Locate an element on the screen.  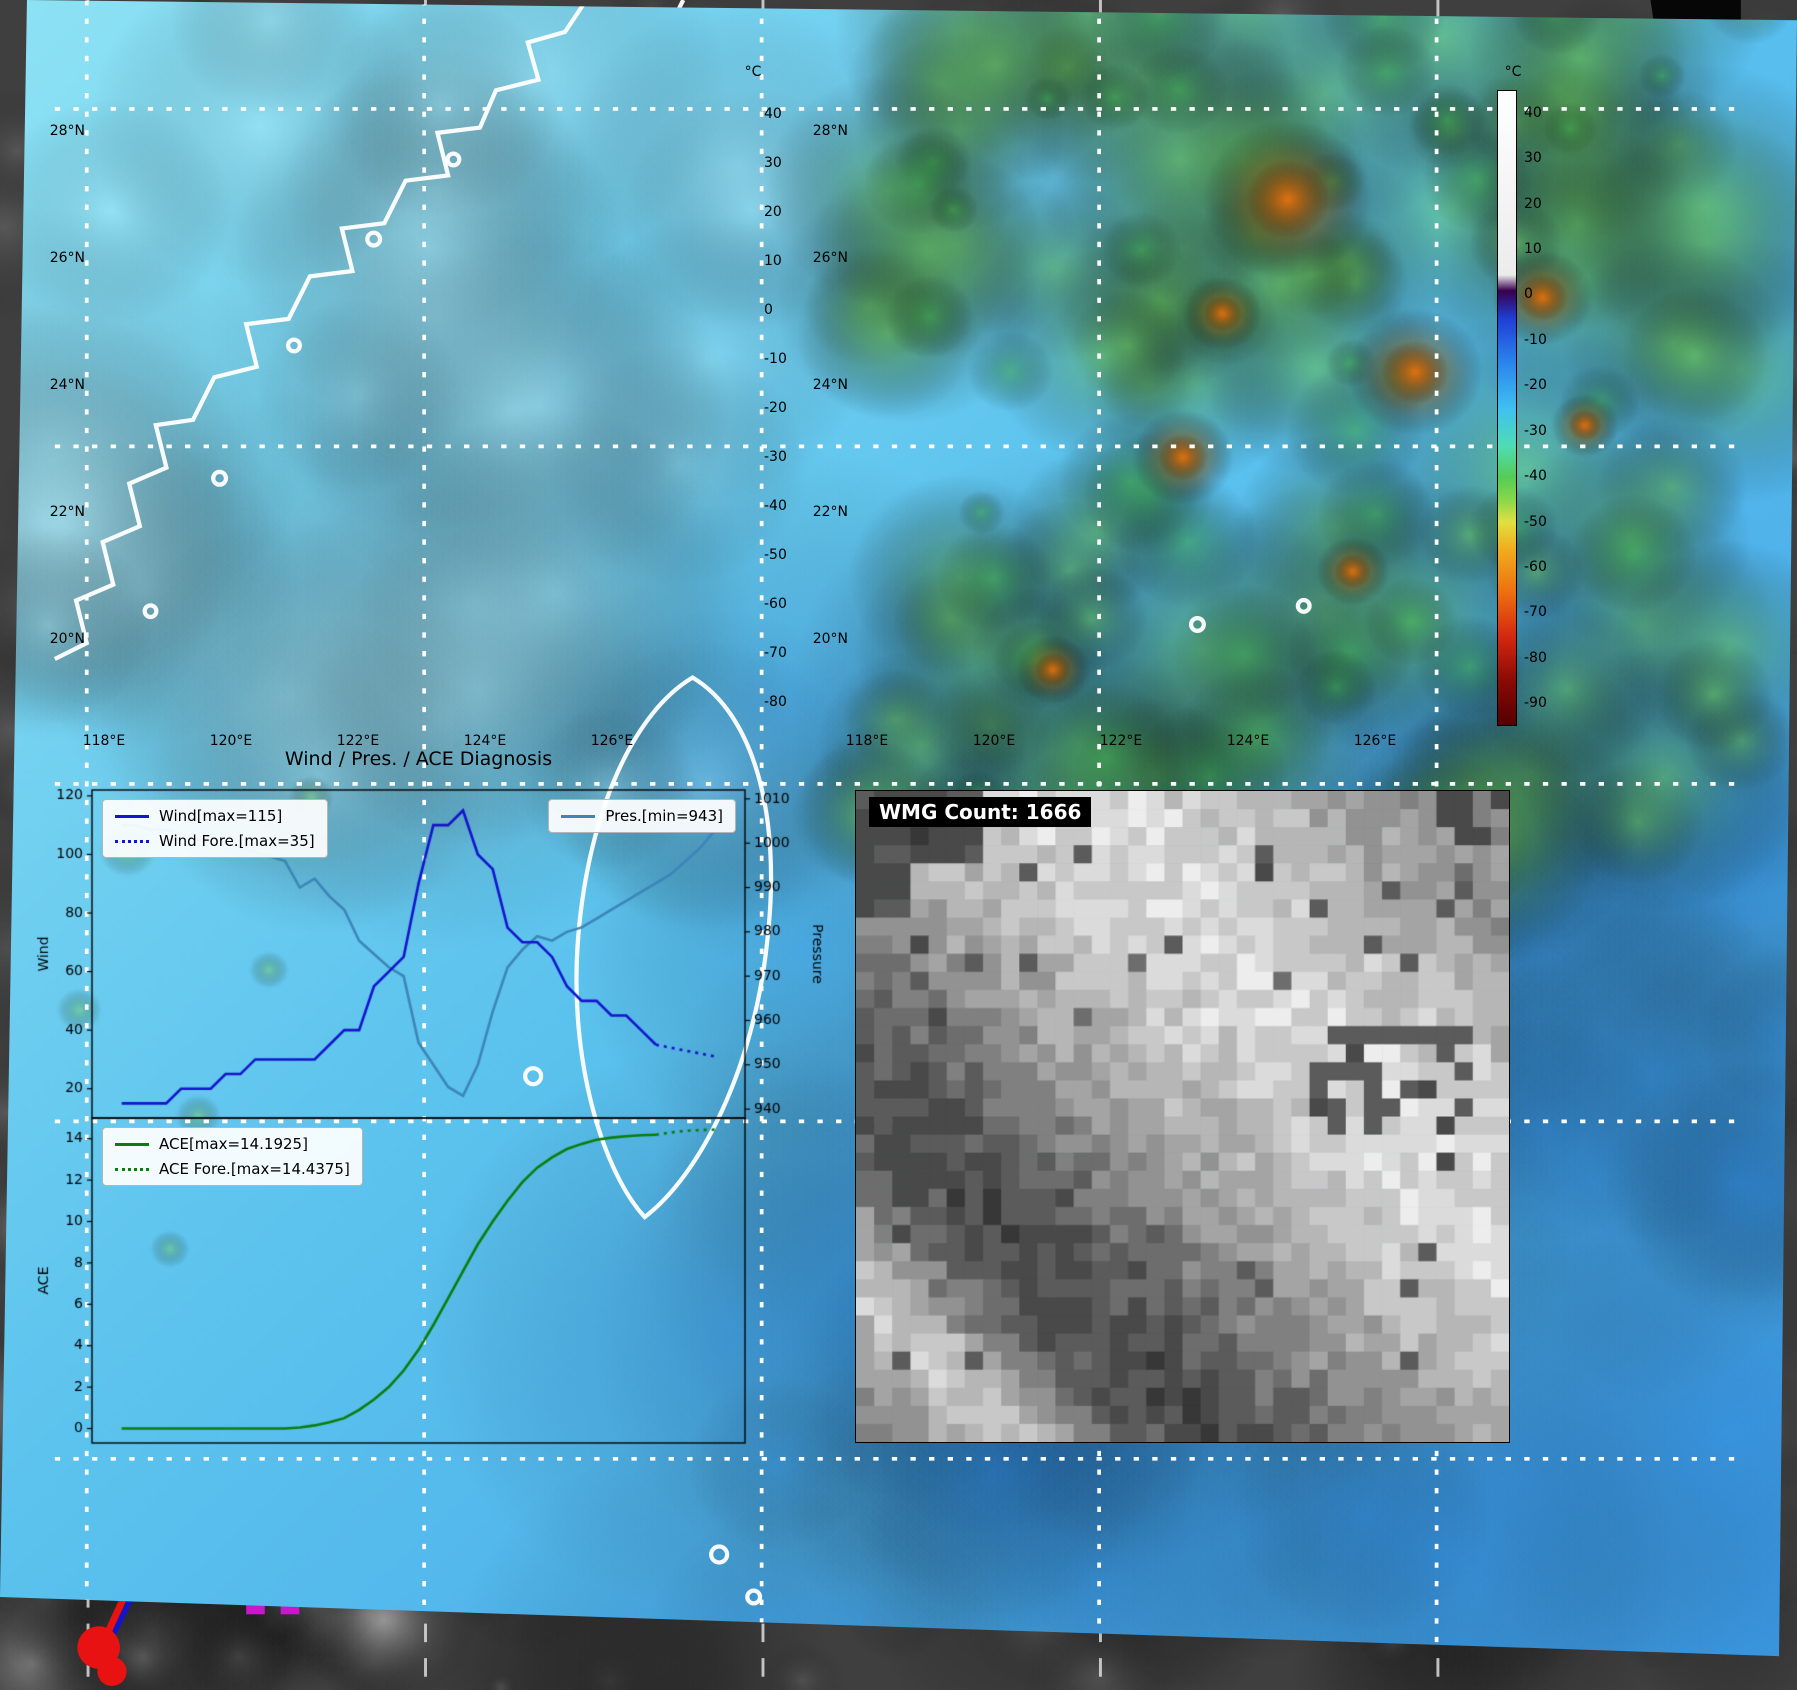
wind-line-sample-icon is located at coordinates (132, 816).